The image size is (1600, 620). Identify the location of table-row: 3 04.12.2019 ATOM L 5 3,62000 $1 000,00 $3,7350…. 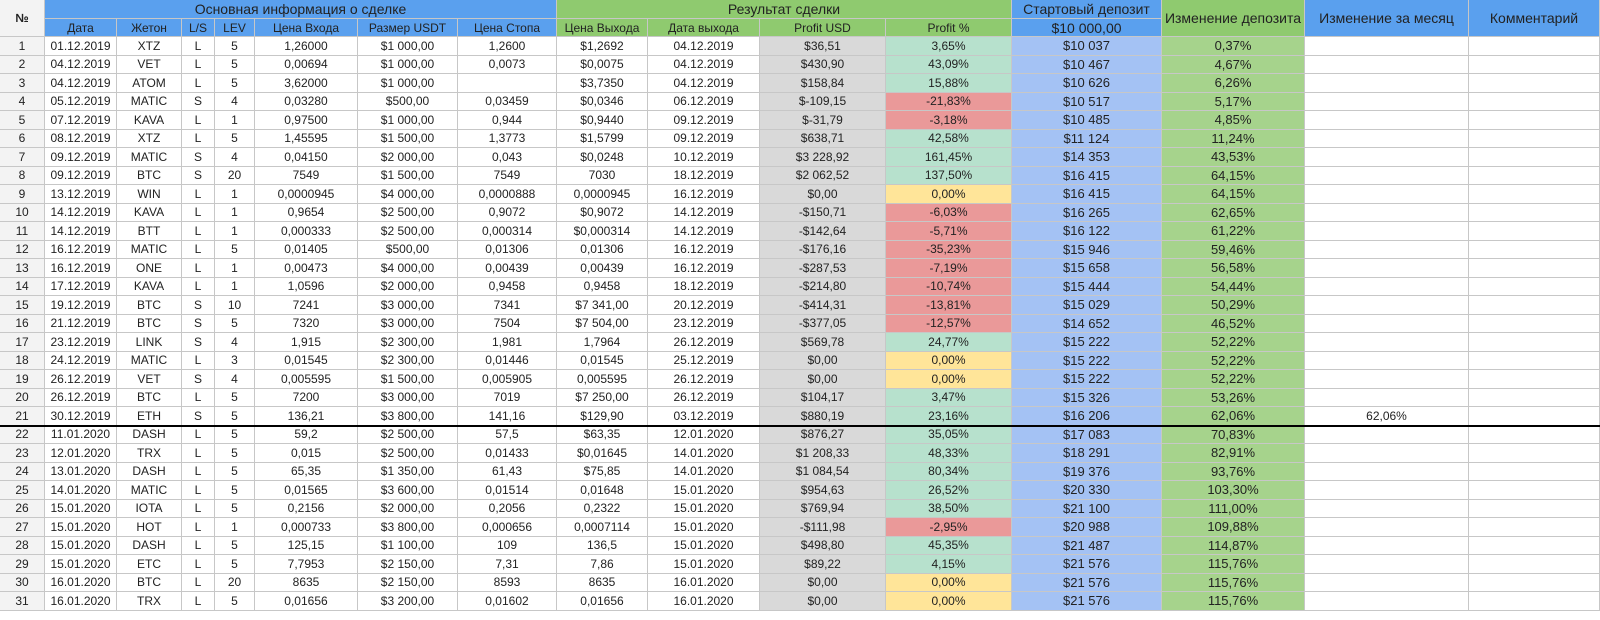
(800, 83).